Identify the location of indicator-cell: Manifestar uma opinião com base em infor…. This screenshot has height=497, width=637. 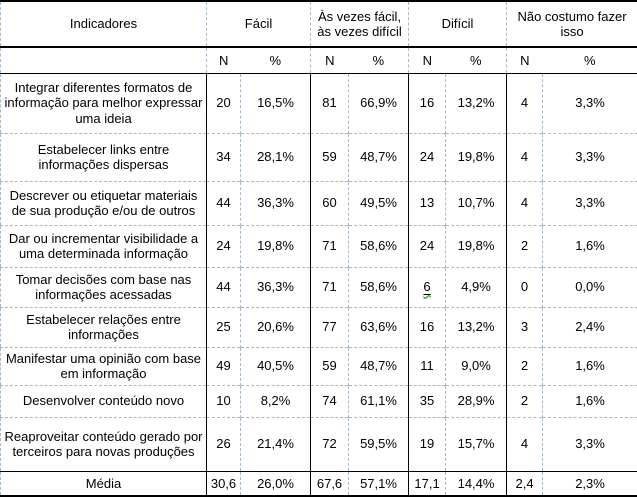
(104, 366).